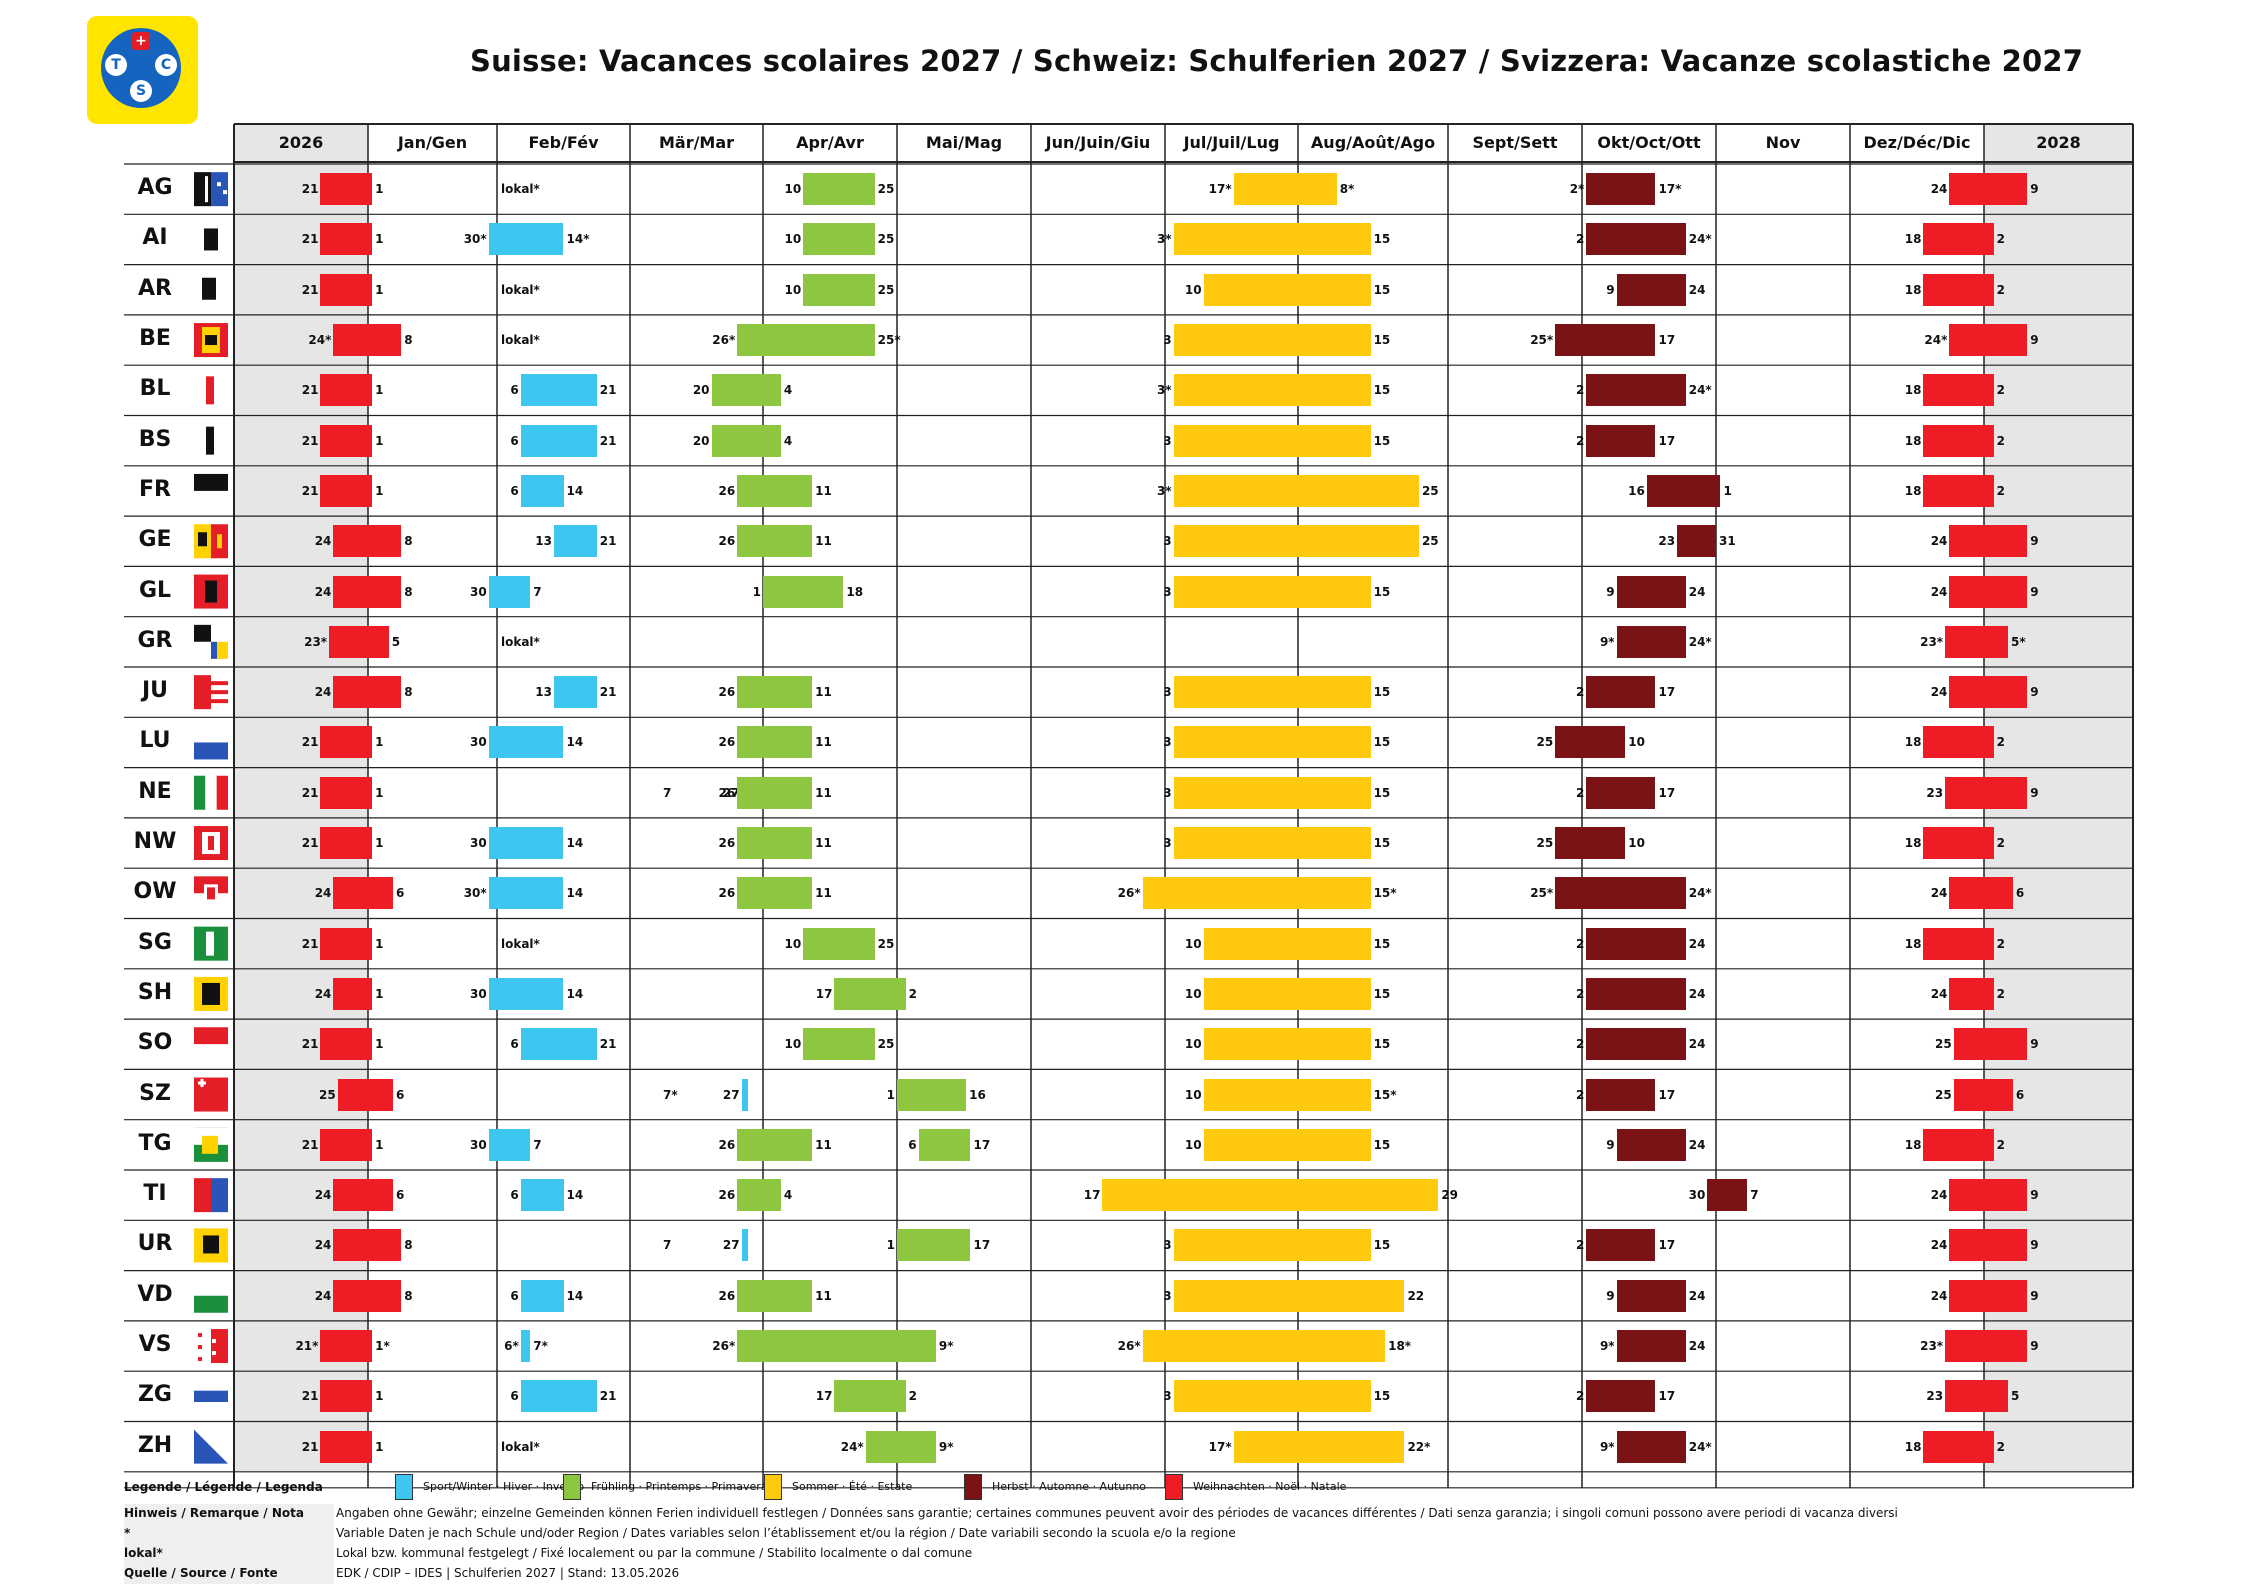 The image size is (2246, 1588). Describe the element at coordinates (1610, 1295) in the screenshot. I see `start-date-label: 9` at that location.